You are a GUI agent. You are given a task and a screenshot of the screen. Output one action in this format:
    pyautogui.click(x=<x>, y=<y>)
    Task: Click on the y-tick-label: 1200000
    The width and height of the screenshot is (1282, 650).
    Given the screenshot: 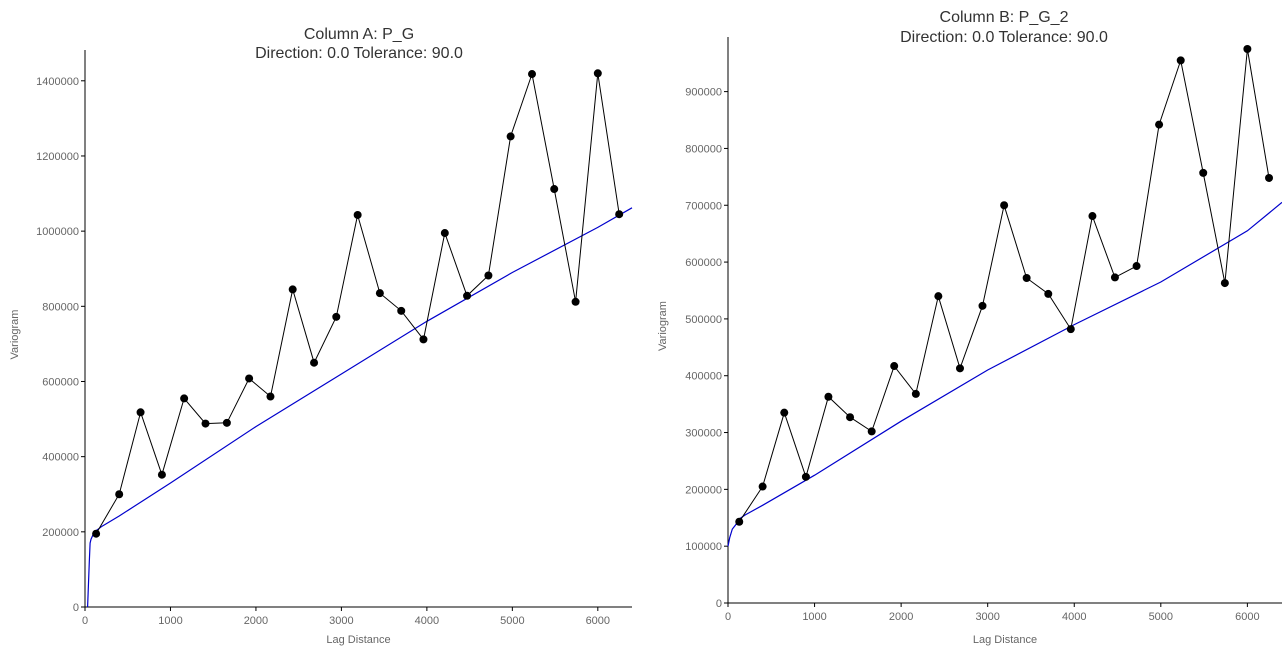 What is the action you would take?
    pyautogui.click(x=57, y=157)
    